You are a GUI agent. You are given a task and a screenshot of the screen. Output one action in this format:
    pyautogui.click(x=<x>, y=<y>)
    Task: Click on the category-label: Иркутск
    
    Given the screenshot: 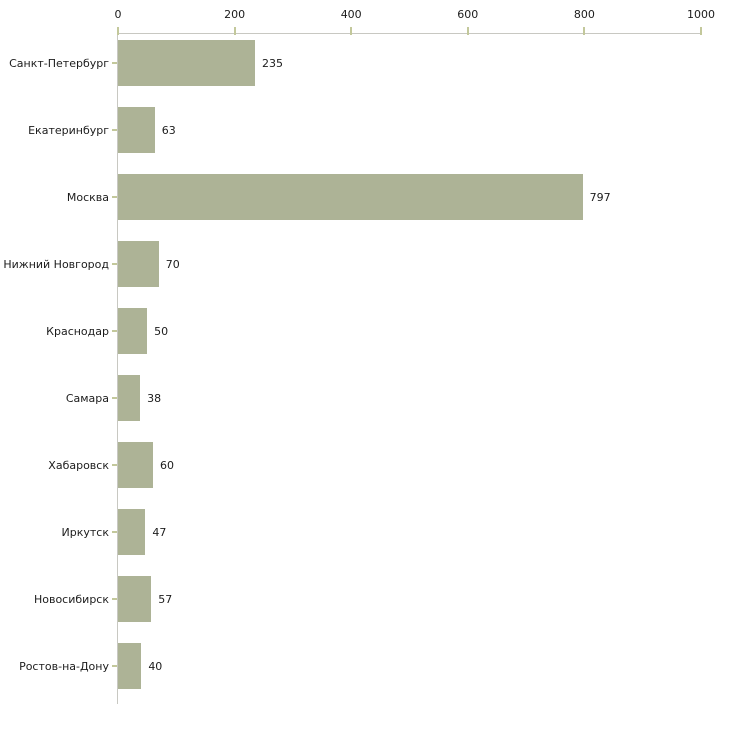 What is the action you would take?
    pyautogui.click(x=85, y=532)
    